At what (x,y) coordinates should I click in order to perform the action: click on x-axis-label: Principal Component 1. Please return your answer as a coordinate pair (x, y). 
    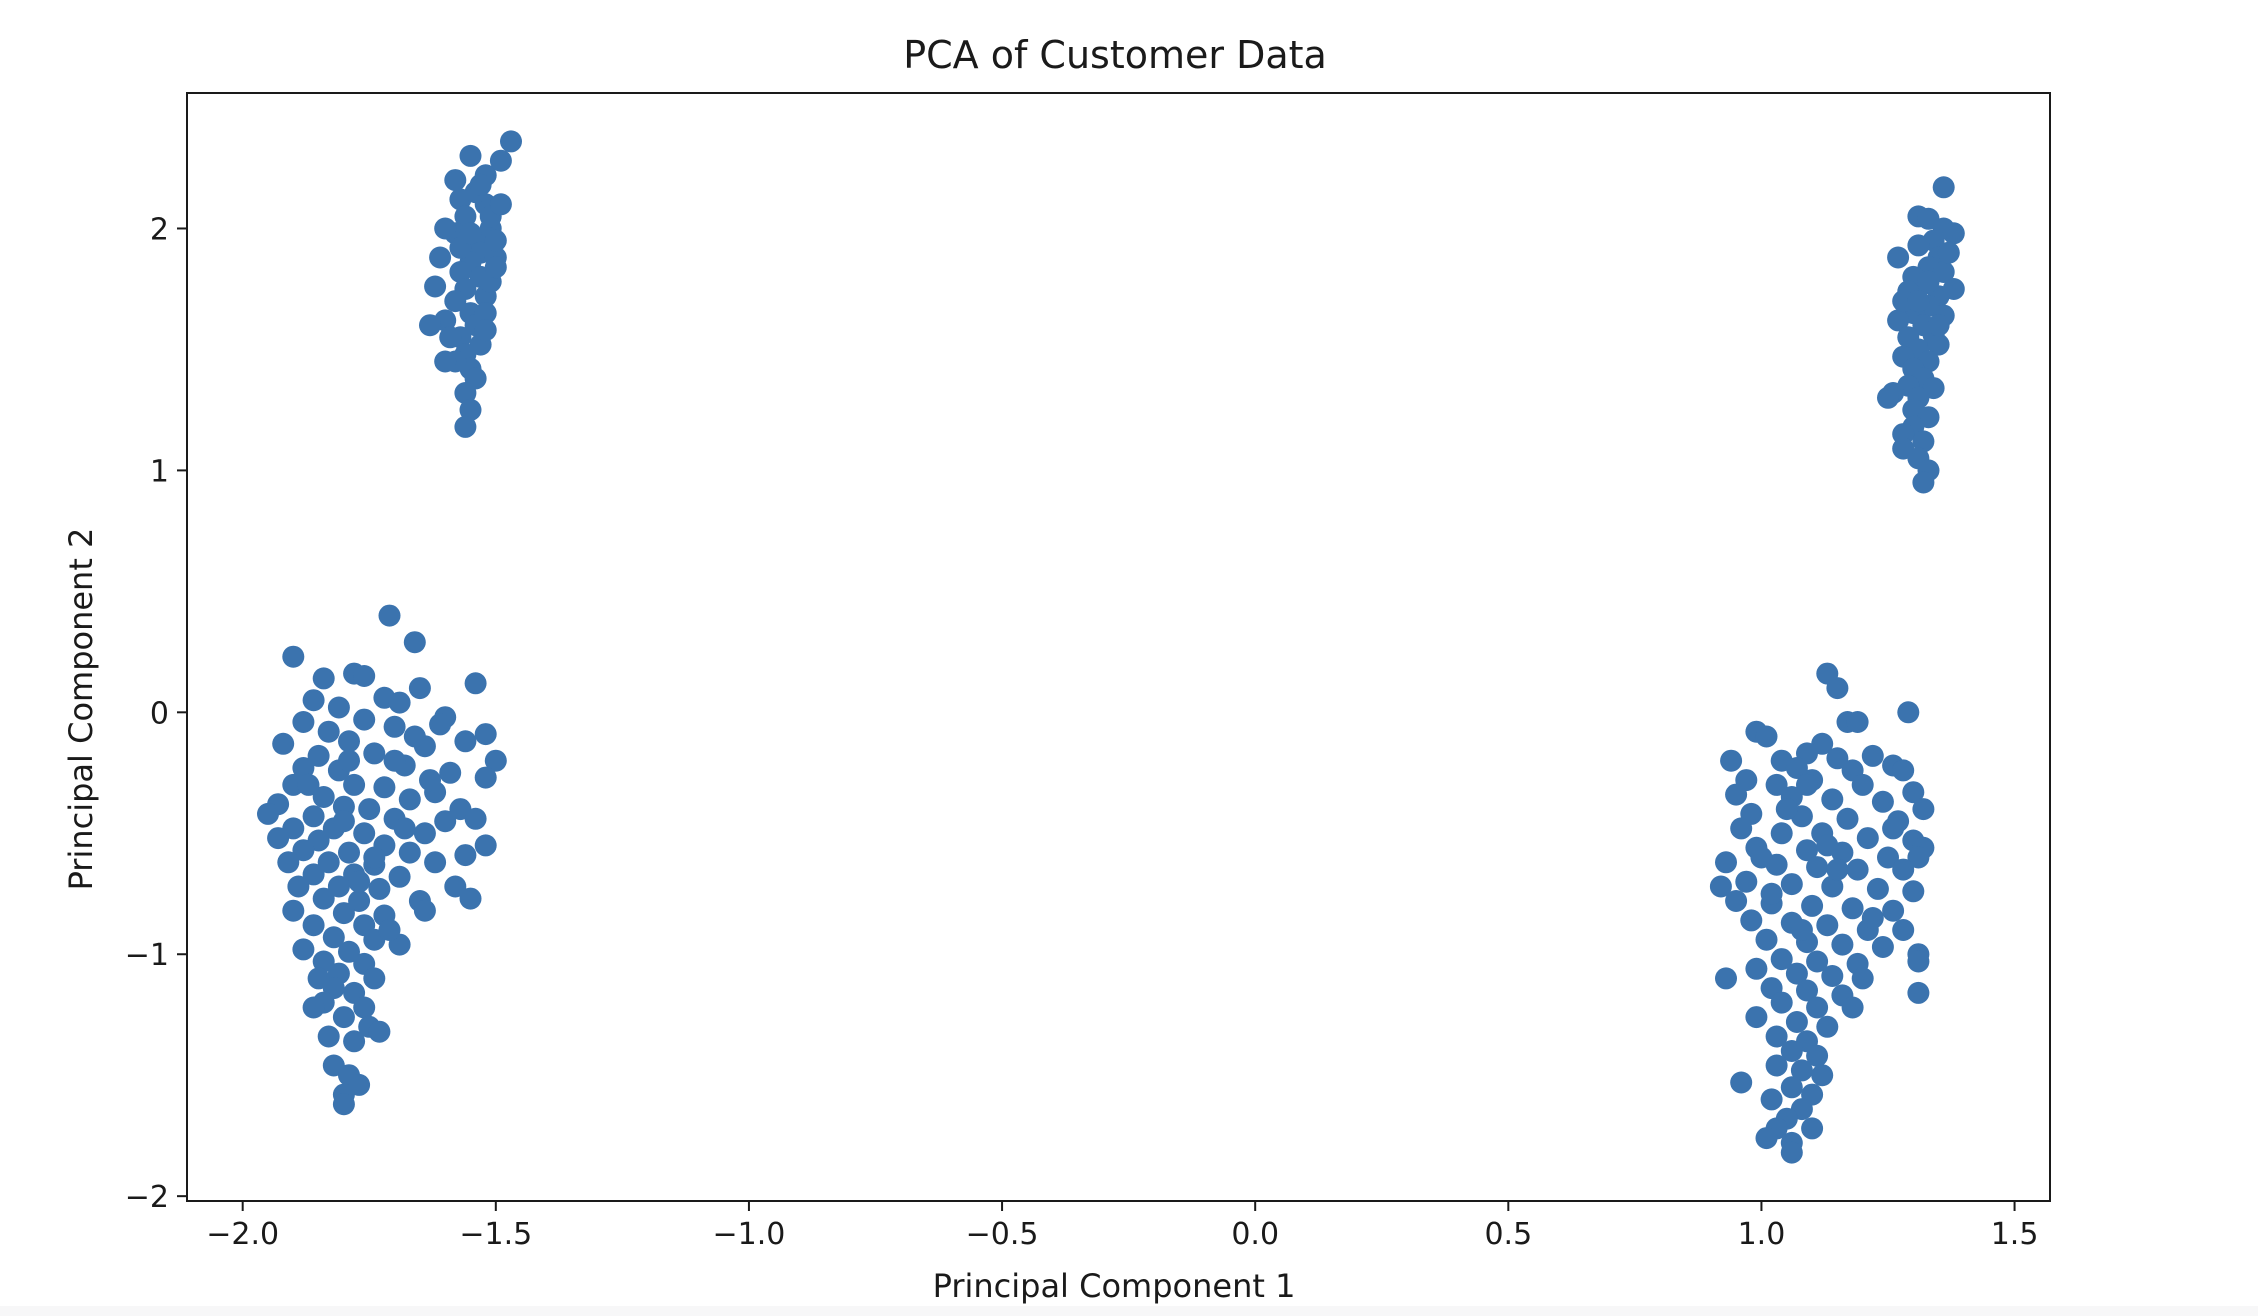
    Looking at the image, I should click on (1114, 1286).